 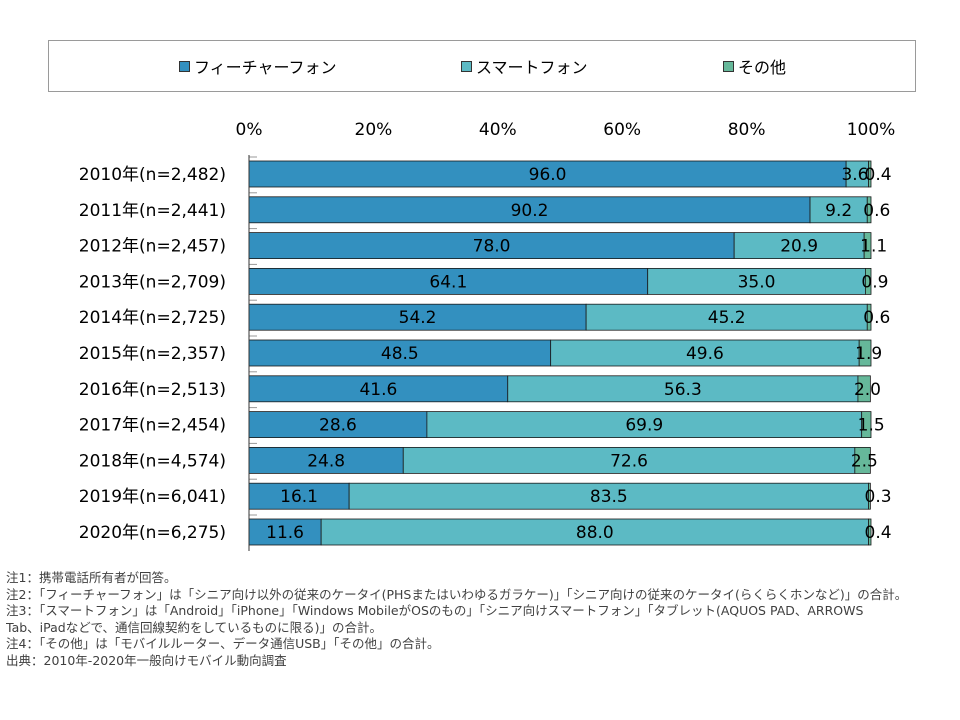 I want to click on x-tick-label: 80%, so click(x=747, y=130).